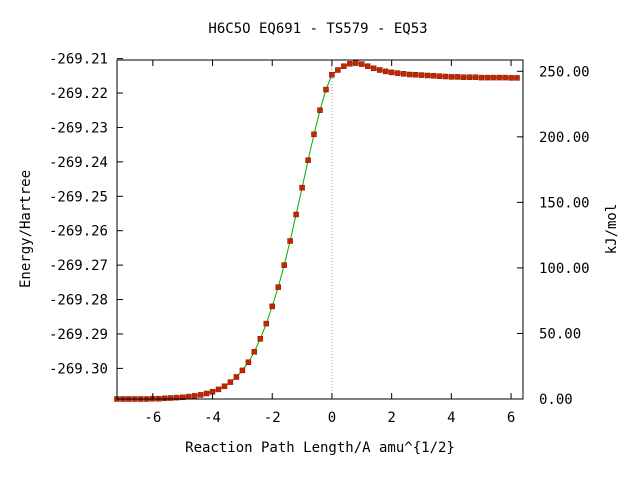 This screenshot has height=480, width=640. What do you see at coordinates (78, 335) in the screenshot?
I see `y-tick-label: -269.29` at bounding box center [78, 335].